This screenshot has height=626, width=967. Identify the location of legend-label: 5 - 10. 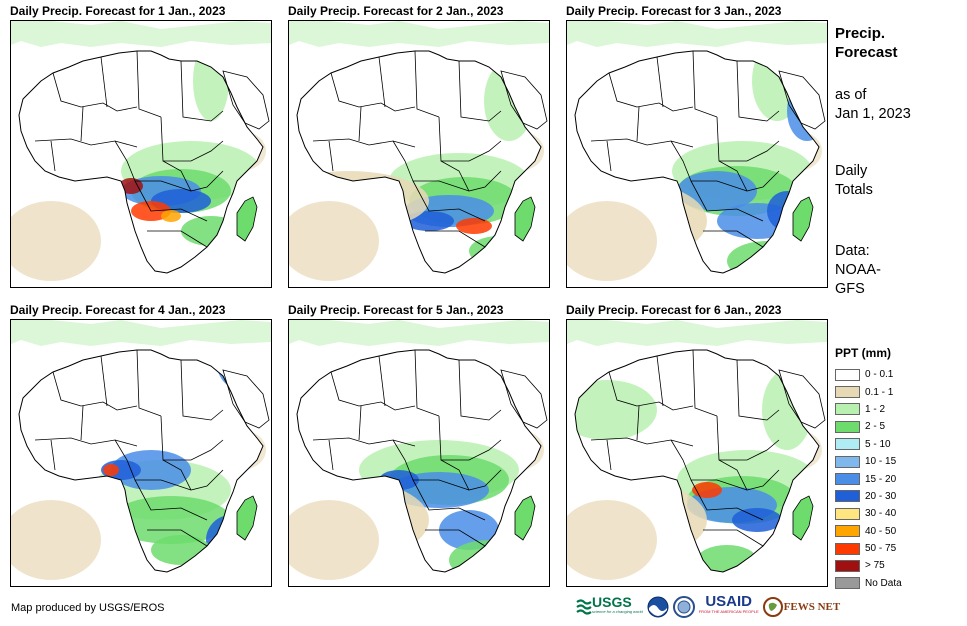
(878, 444).